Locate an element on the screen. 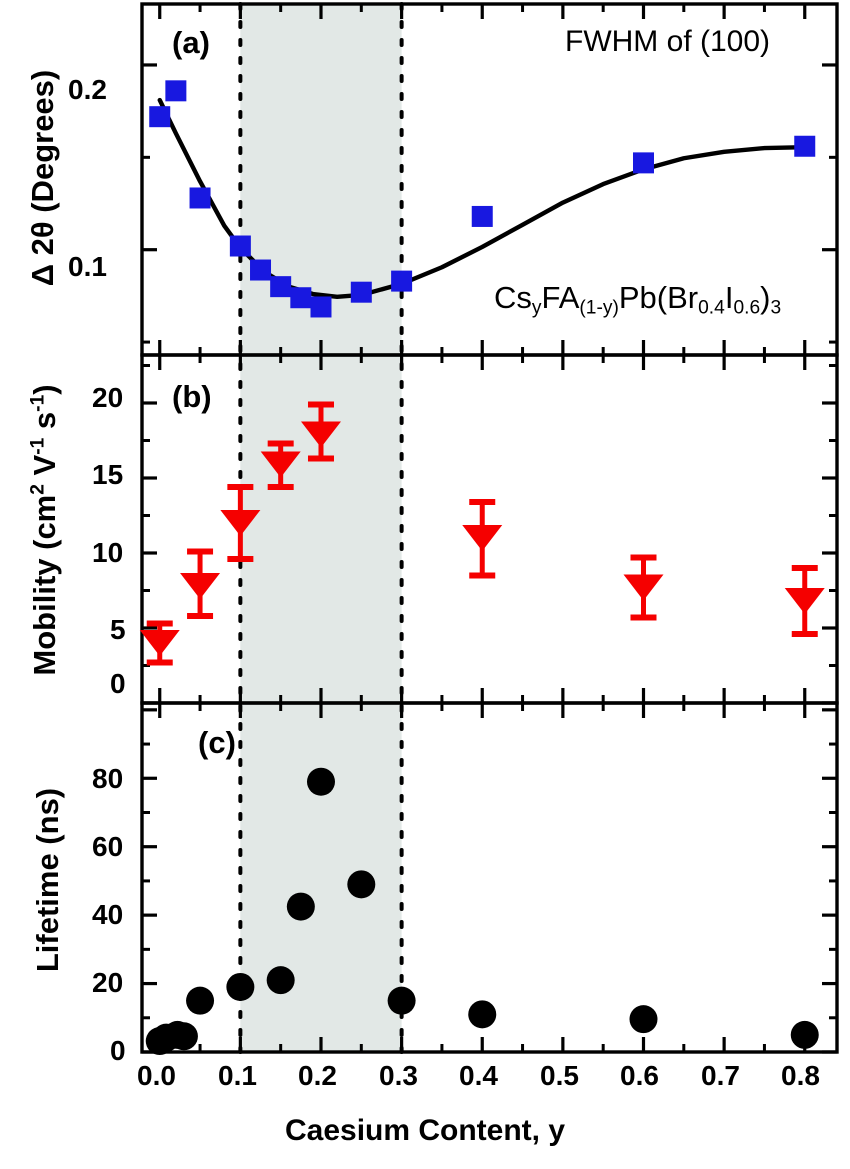 Image resolution: width=850 pixels, height=1169 pixels. xtick-label-3: 0.3 is located at coordinates (398, 1075).